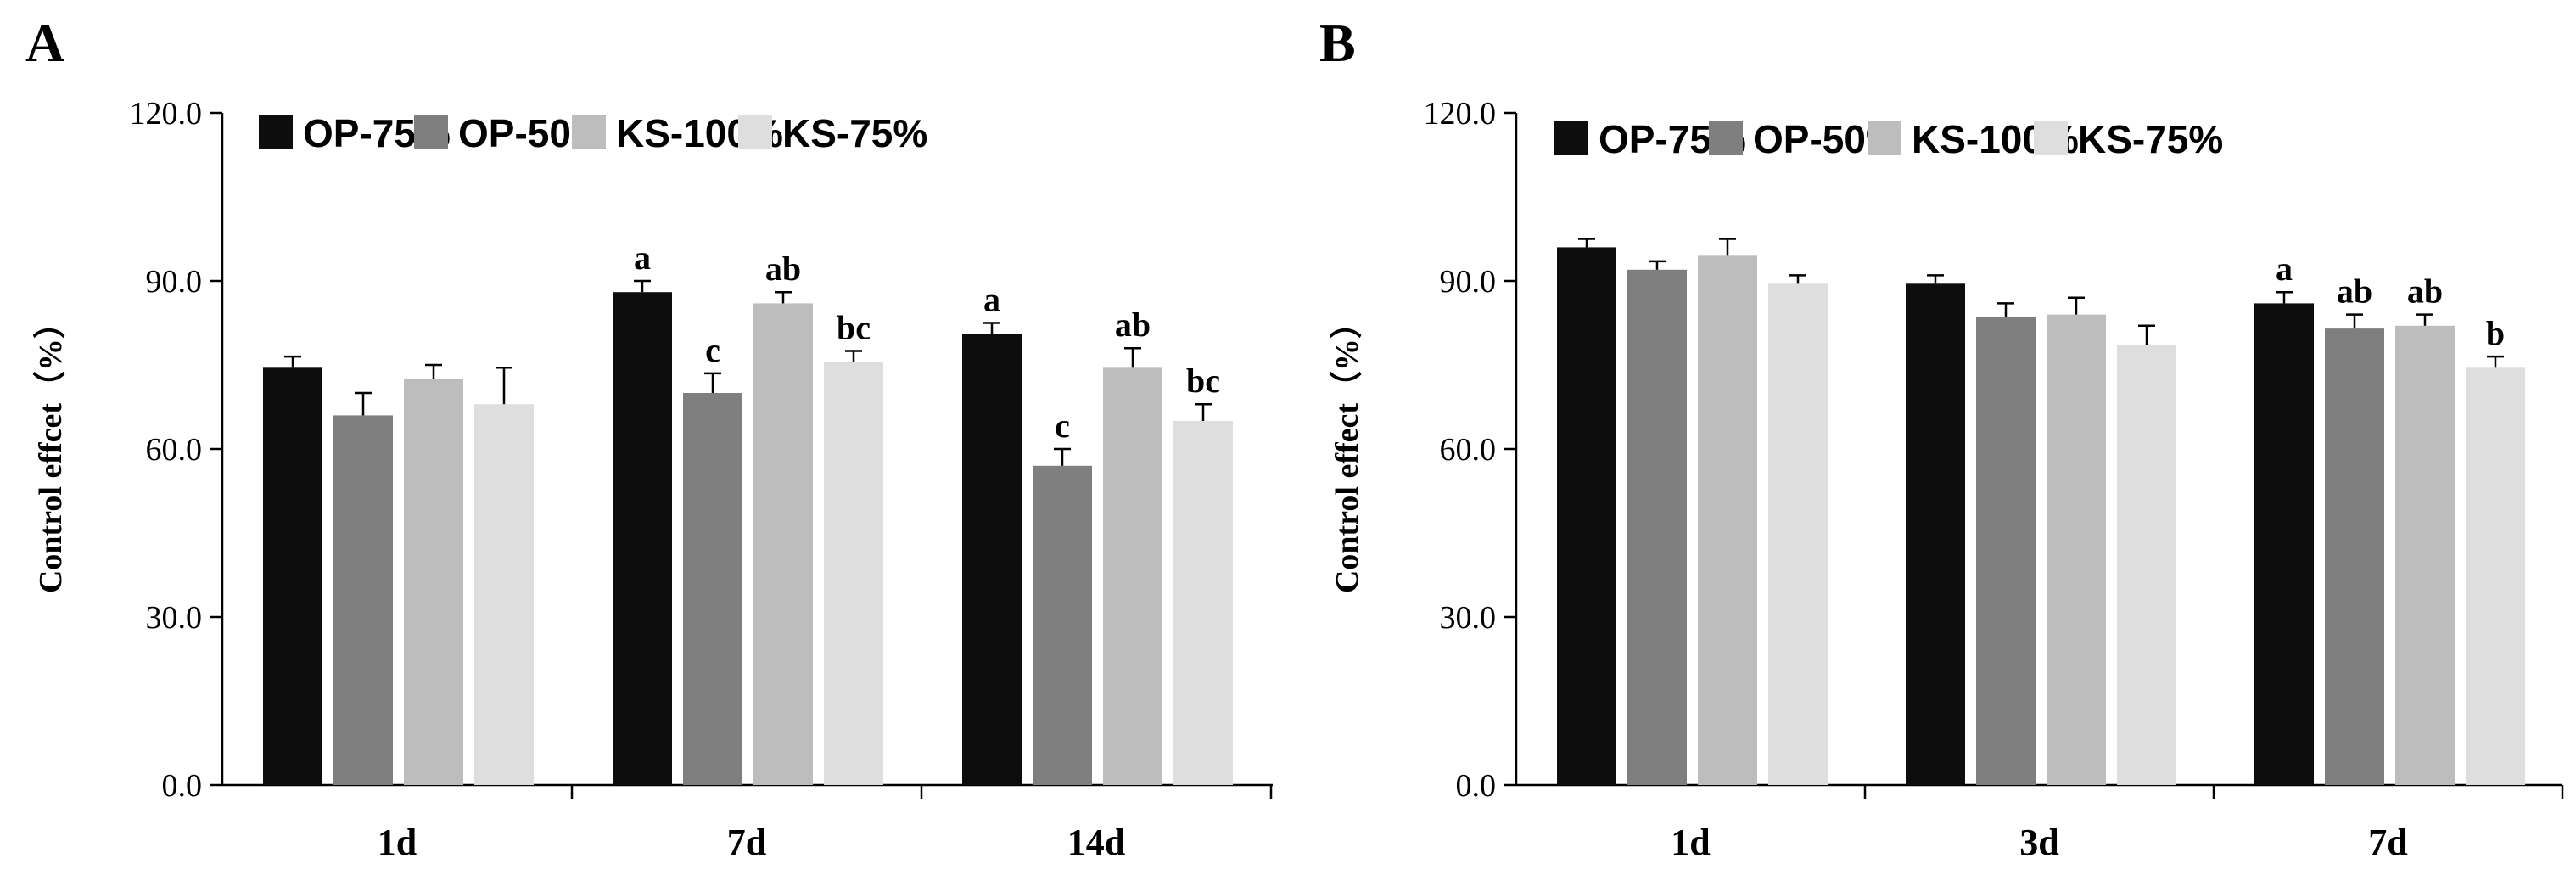 The height and width of the screenshot is (875, 2576). Describe the element at coordinates (1347, 450) in the screenshot. I see `y-axis-label: Control effect（%）` at that location.